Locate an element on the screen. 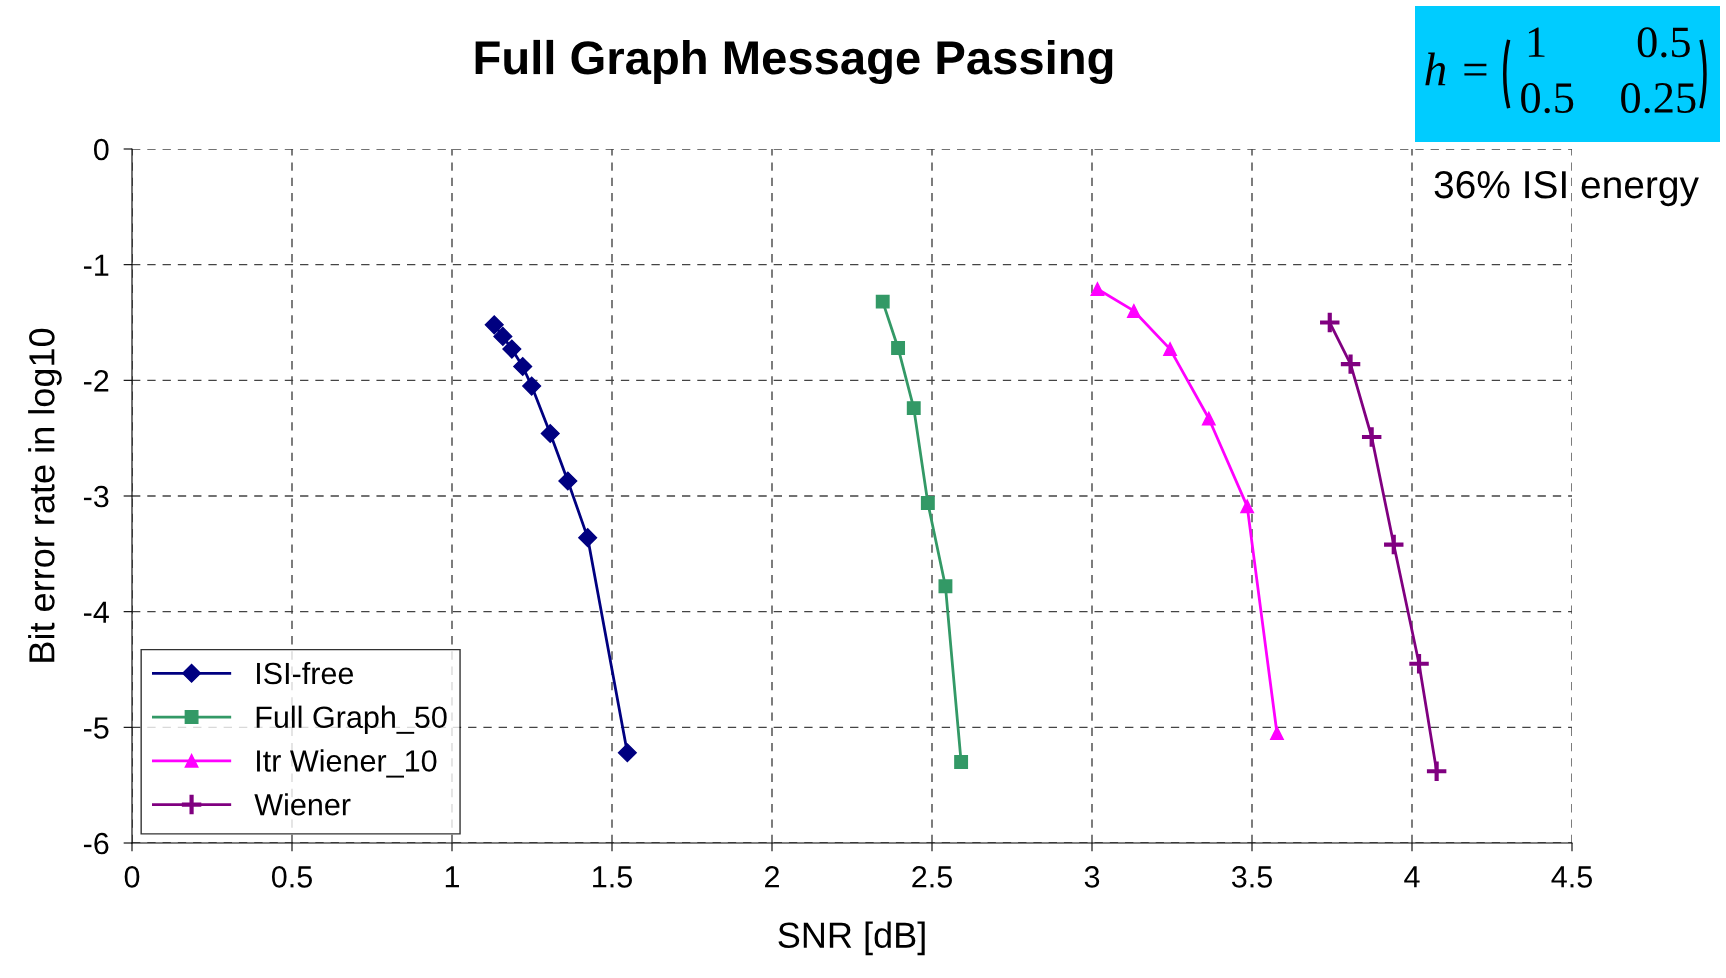 This screenshot has width=1726, height=978. annotation: 36% ISI energy is located at coordinates (1566, 188).